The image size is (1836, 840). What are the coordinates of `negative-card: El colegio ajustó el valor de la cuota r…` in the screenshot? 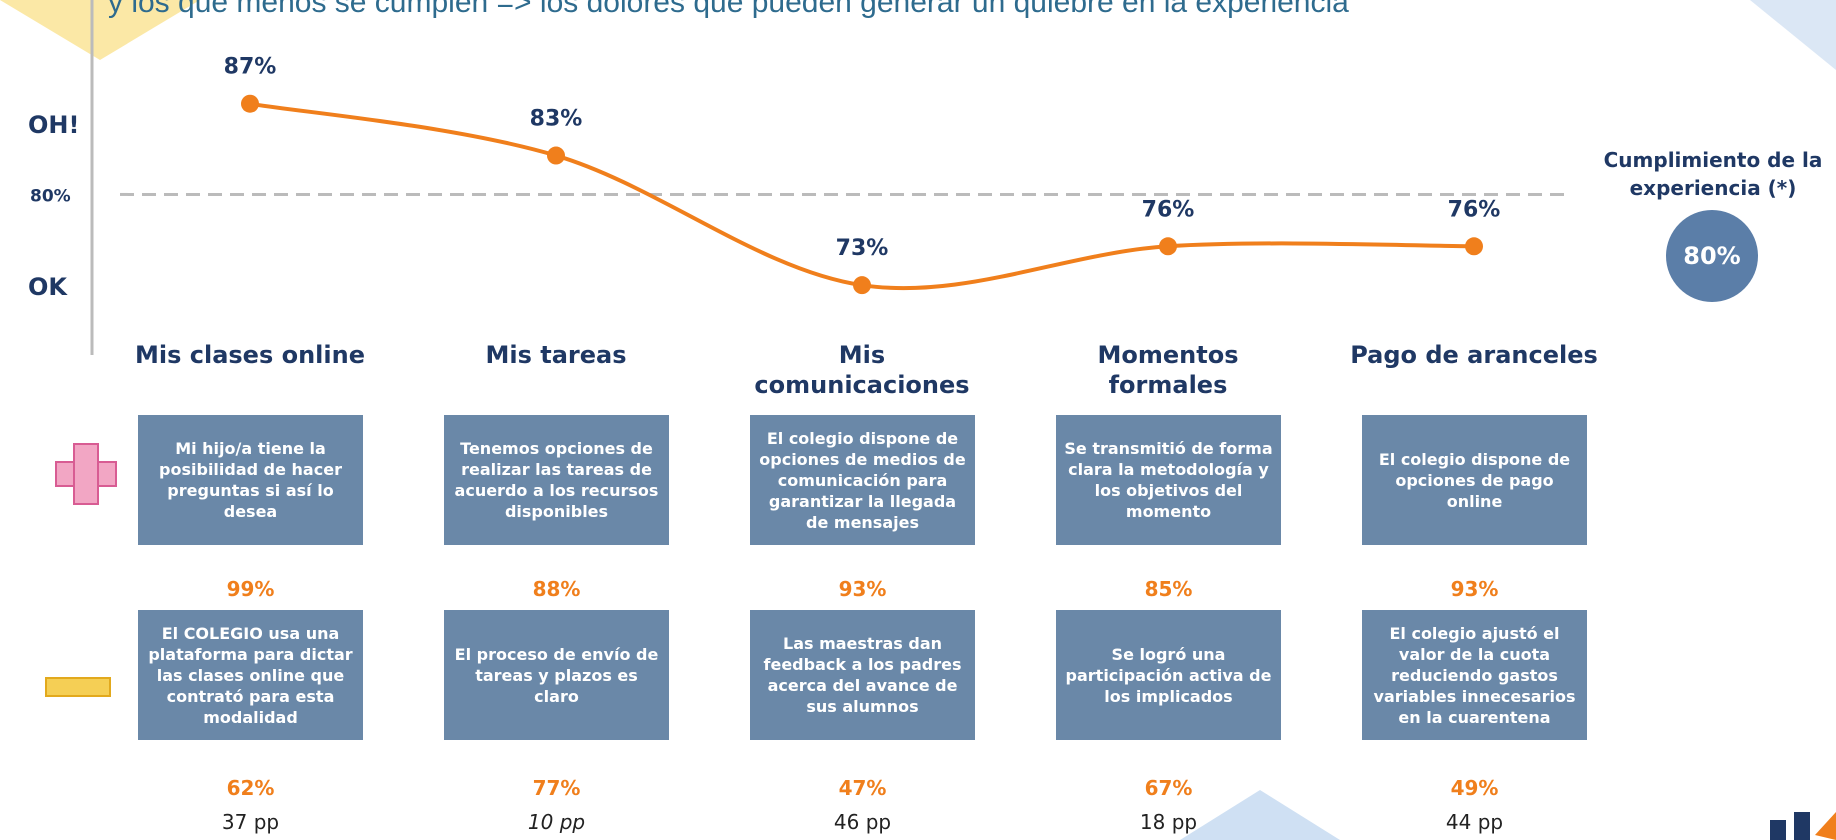 It's located at (1474, 675).